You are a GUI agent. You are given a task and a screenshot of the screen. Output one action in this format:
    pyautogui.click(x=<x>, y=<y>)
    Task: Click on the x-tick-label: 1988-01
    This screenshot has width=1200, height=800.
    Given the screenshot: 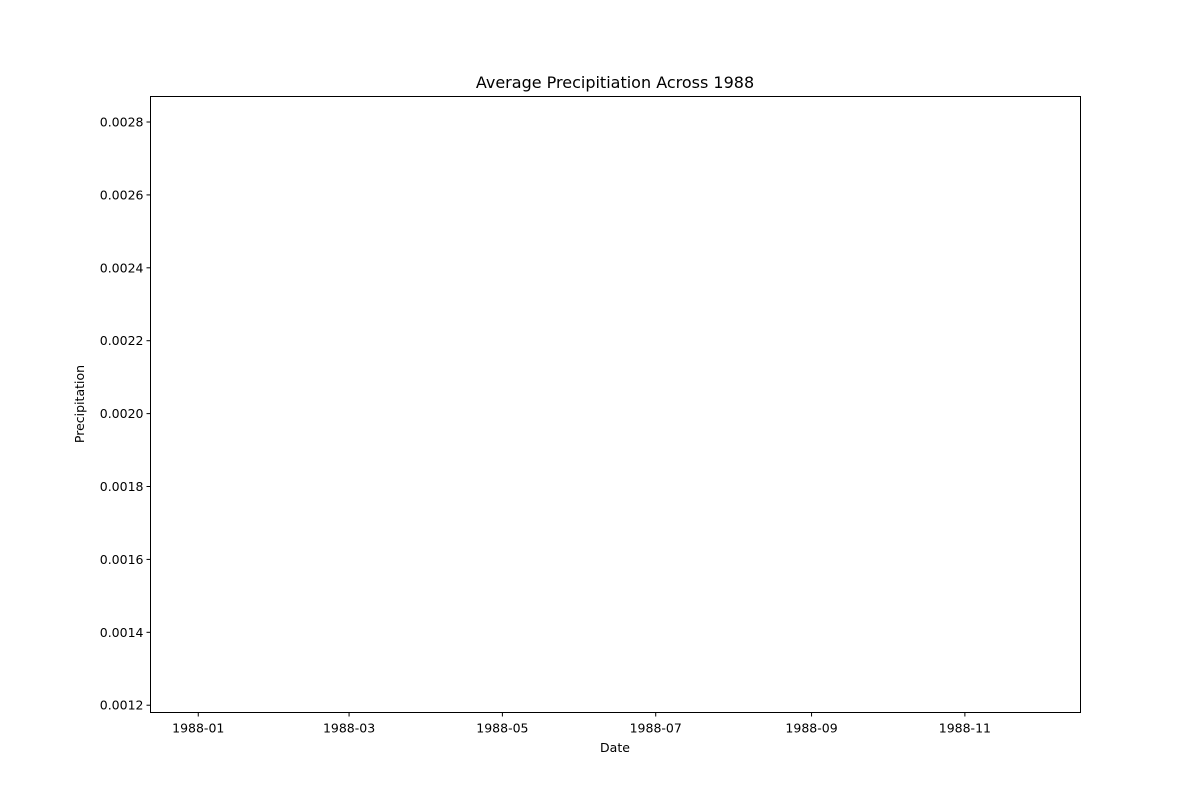 What is the action you would take?
    pyautogui.click(x=198, y=728)
    